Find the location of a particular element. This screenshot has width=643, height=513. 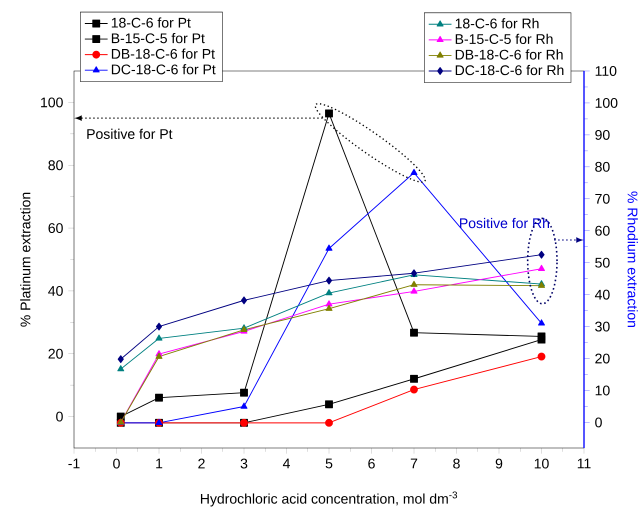

x-tick-label: 7 is located at coordinates (414, 463).